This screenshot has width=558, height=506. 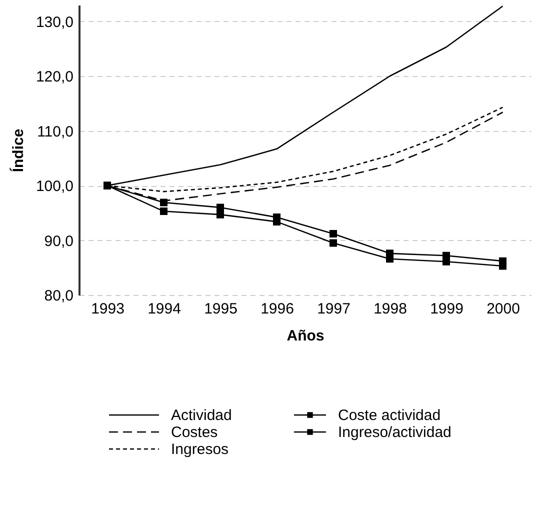 I want to click on x-tick-label: 1997, so click(x=333, y=309).